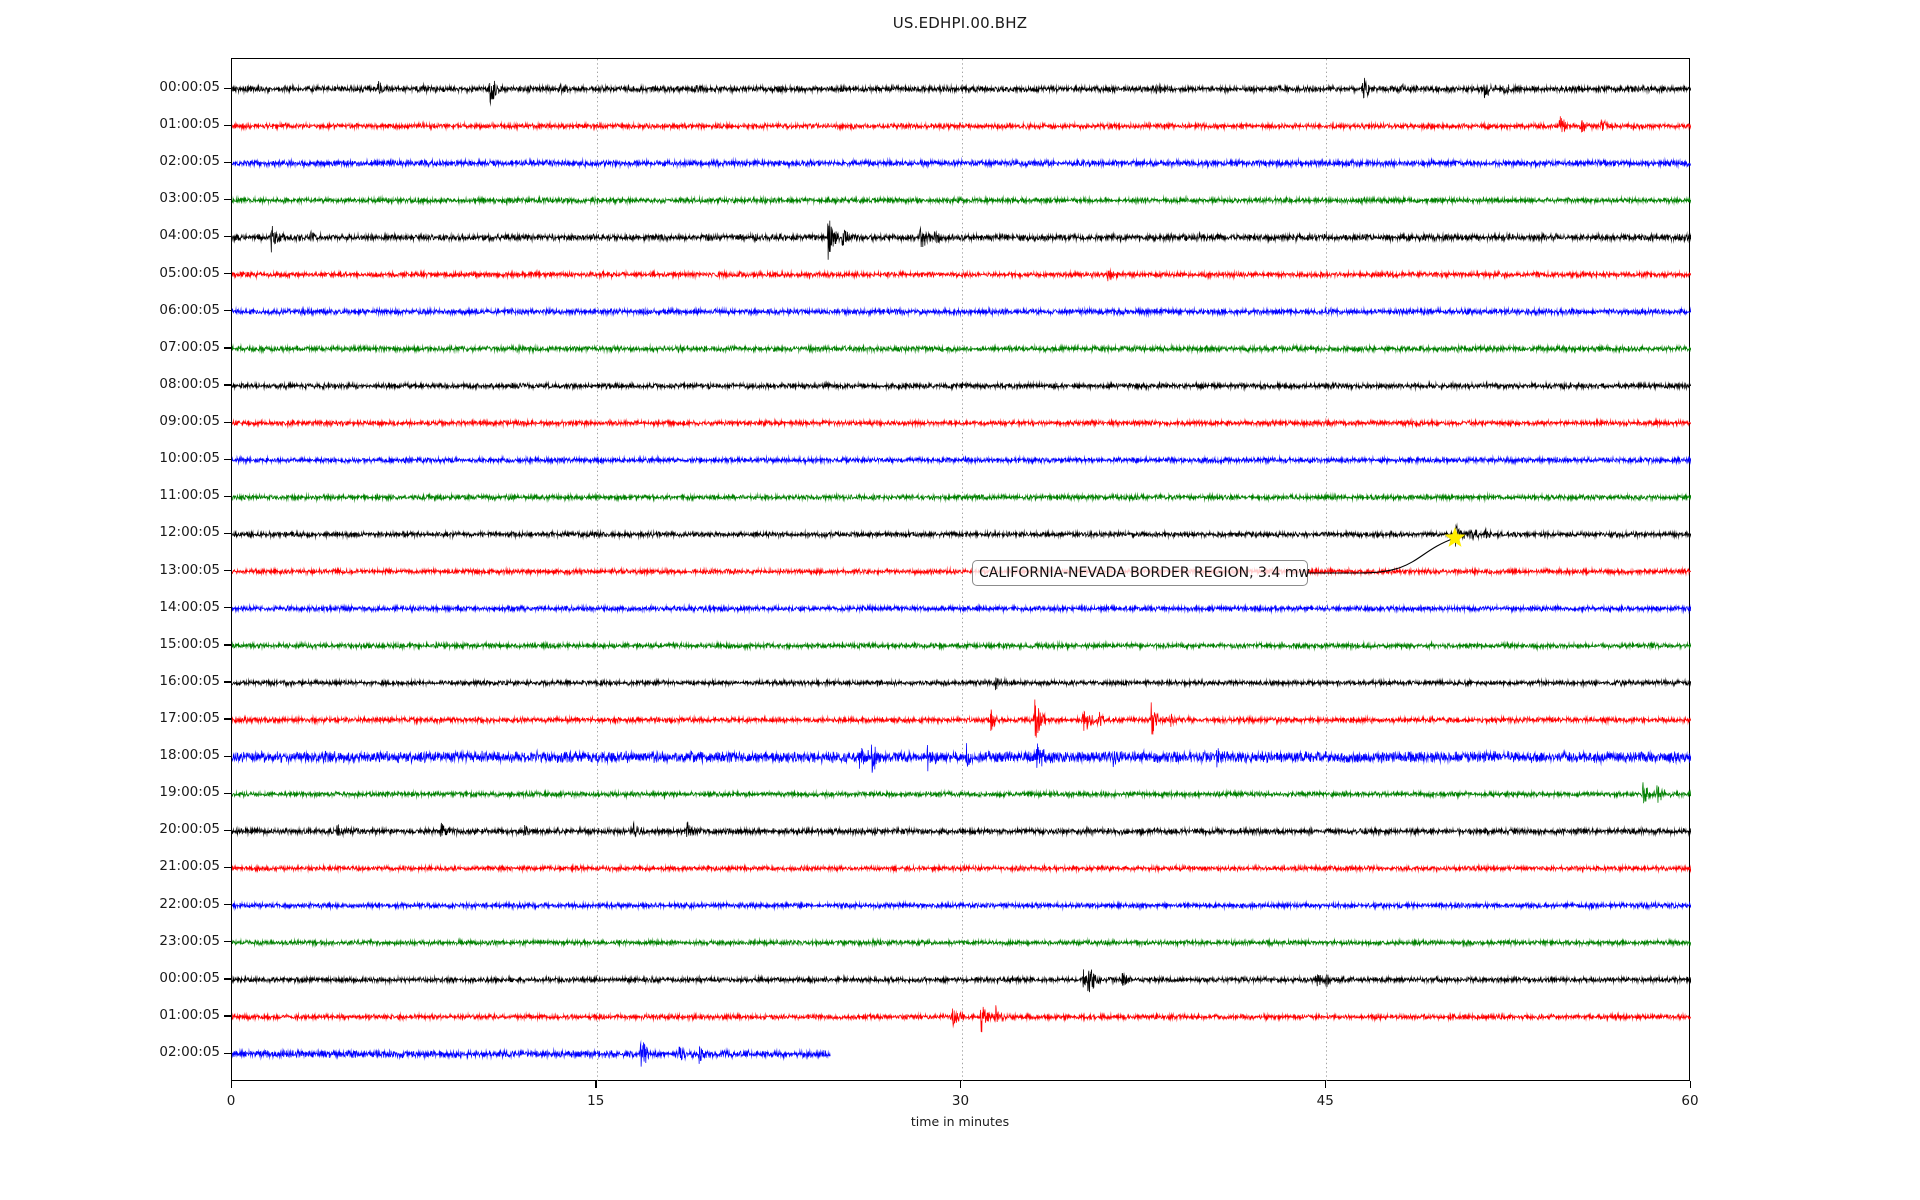 The height and width of the screenshot is (1200, 1920). Describe the element at coordinates (189, 495) in the screenshot. I see `y-axis-tick-label: 11:00:05` at that location.